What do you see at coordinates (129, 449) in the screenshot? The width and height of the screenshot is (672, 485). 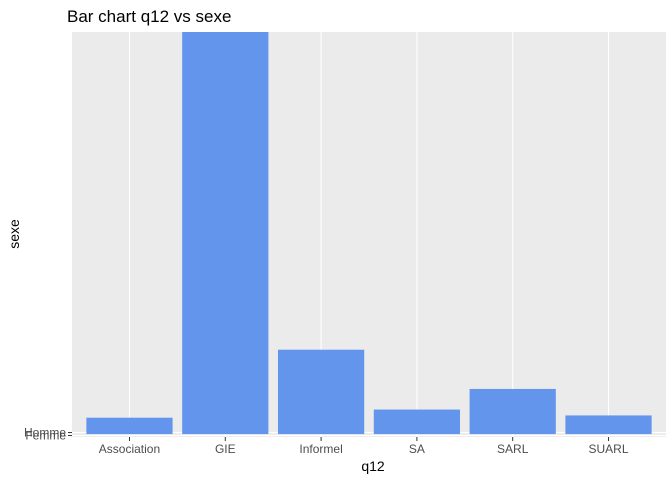 I see `x-tick-label: Association` at bounding box center [129, 449].